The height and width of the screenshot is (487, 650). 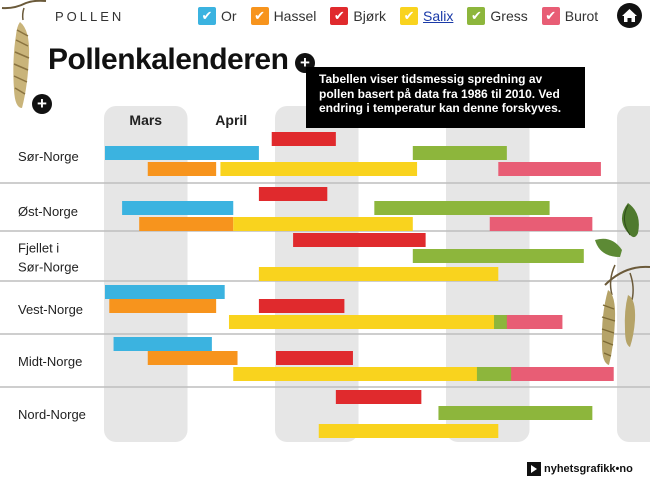 I want to click on legend-item-bjørk: ✔ Bjørk, so click(x=358, y=16).